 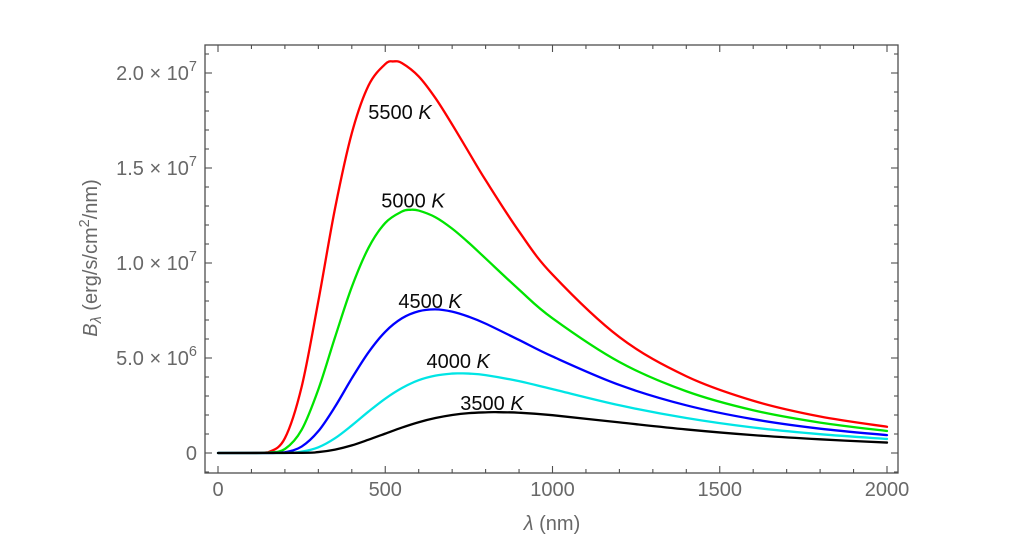 What do you see at coordinates (91, 257) in the screenshot?
I see `y-axis-label: Bλ (erg/s/cm2/nm)` at bounding box center [91, 257].